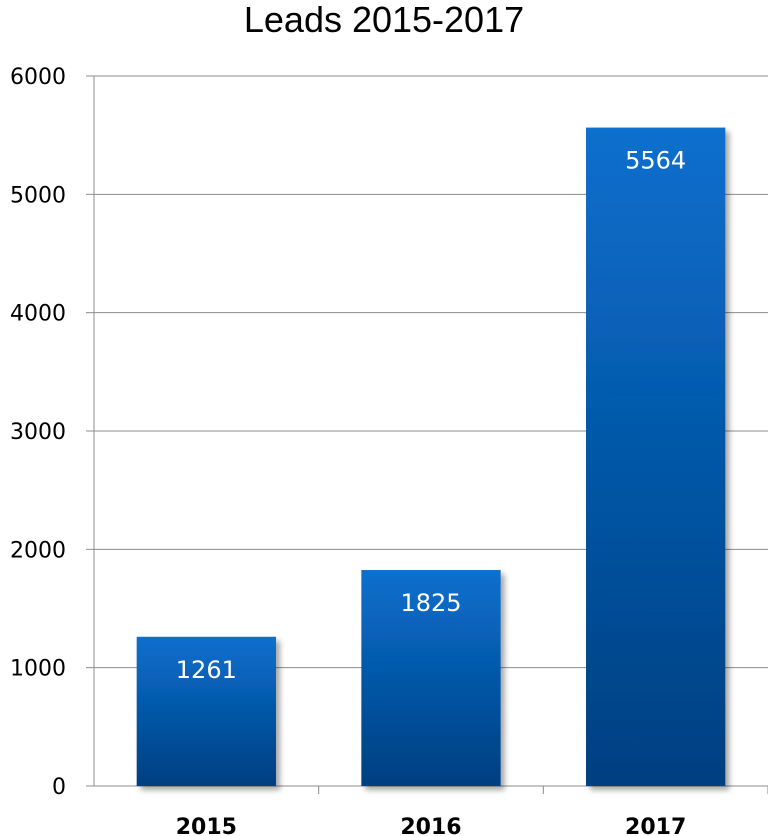 This screenshot has width=768, height=836. Describe the element at coordinates (431, 678) in the screenshot. I see `bar-2016` at that location.